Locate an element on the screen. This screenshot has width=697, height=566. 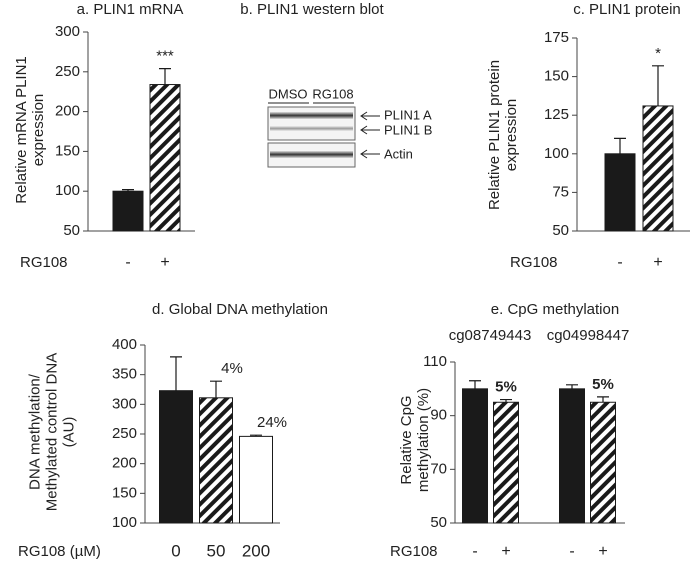
y-tick-label: 350 is located at coordinates (124, 374).